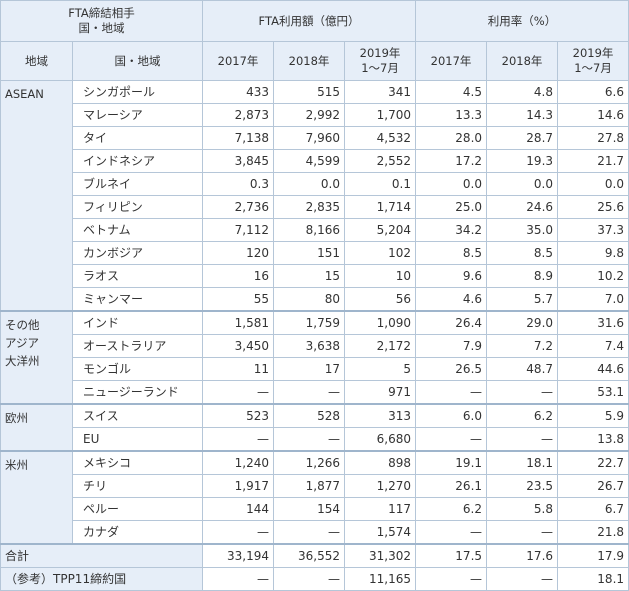 The width and height of the screenshot is (629, 591). I want to click on value-cell: 2,992, so click(309, 115).